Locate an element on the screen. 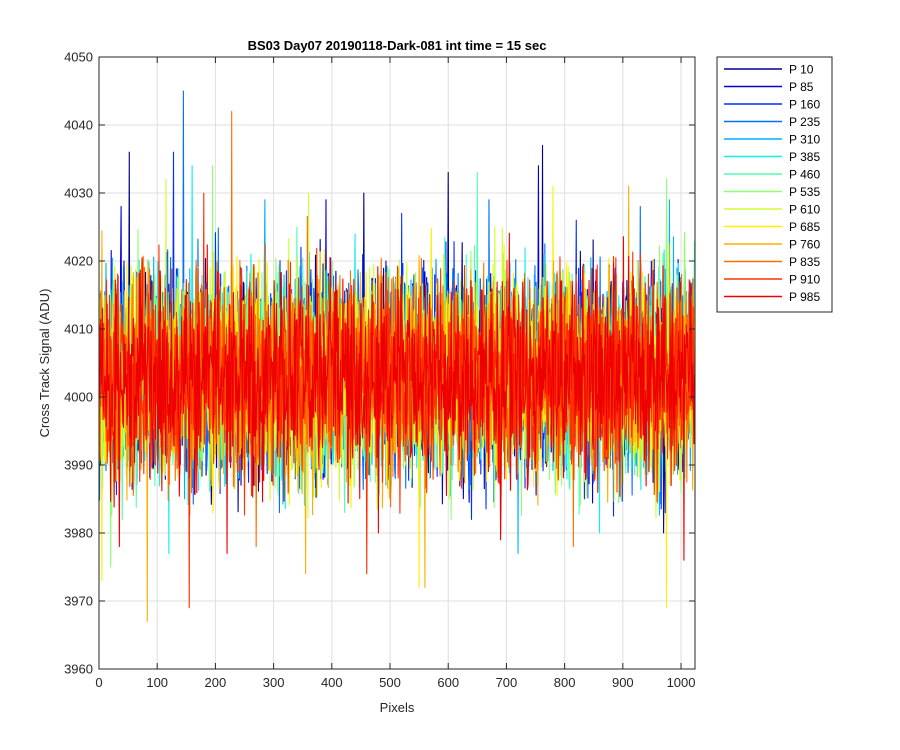 The height and width of the screenshot is (750, 900). x-tick-label: 1000 is located at coordinates (681, 682).